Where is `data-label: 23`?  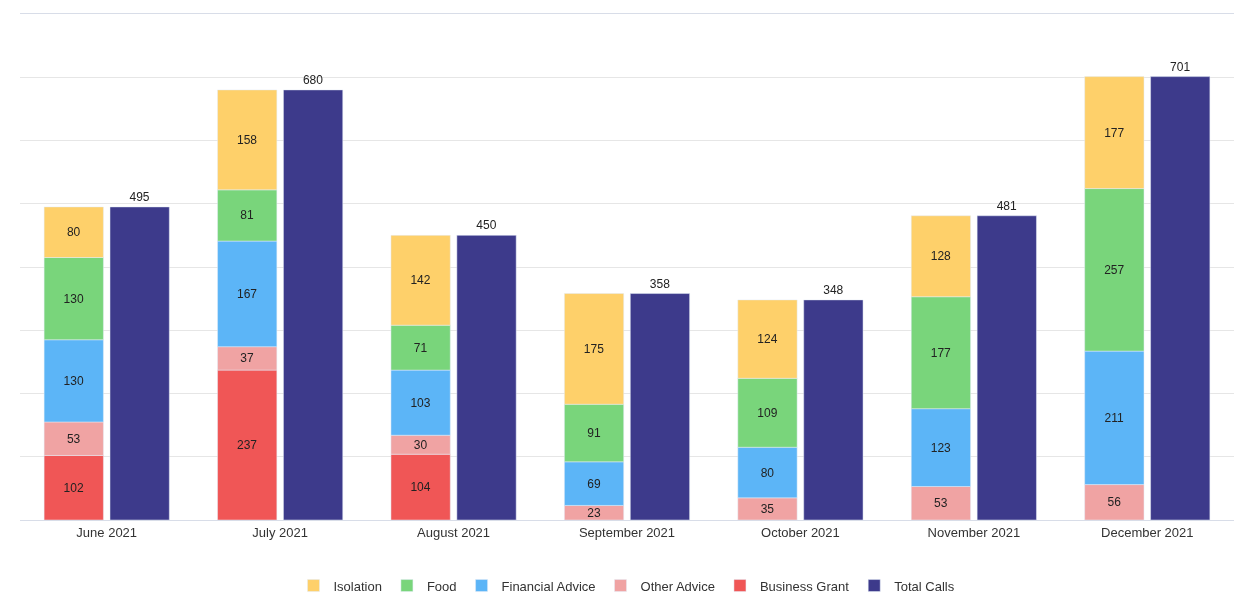
data-label: 23 is located at coordinates (594, 512).